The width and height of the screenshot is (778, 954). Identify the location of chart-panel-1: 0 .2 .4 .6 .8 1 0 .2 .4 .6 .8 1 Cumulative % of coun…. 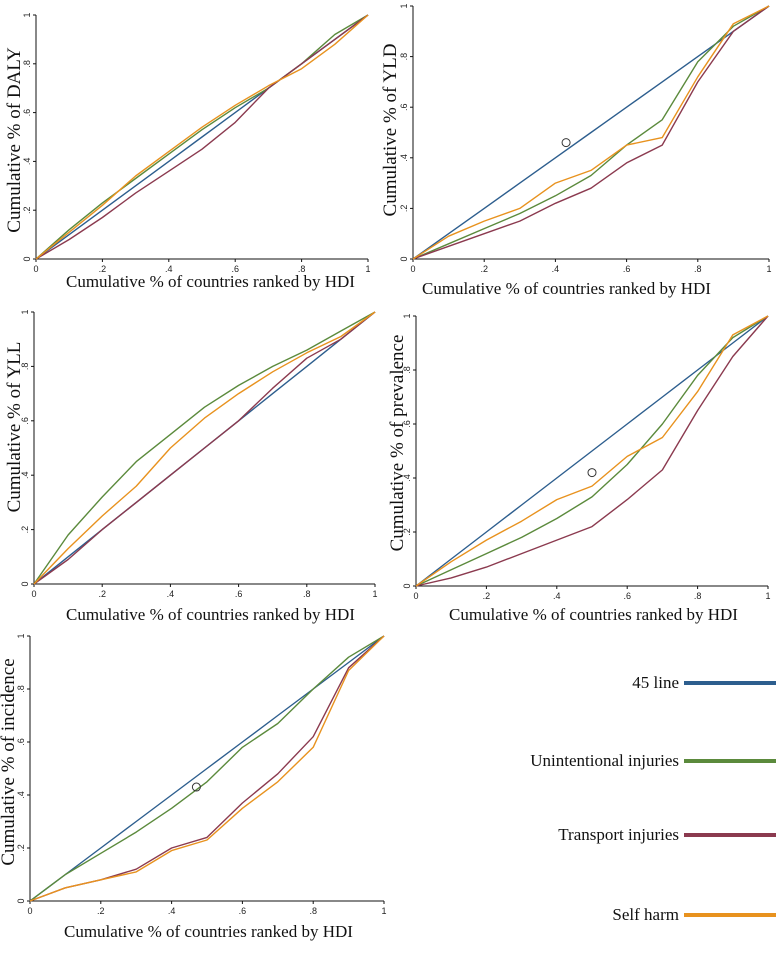
(187, 151).